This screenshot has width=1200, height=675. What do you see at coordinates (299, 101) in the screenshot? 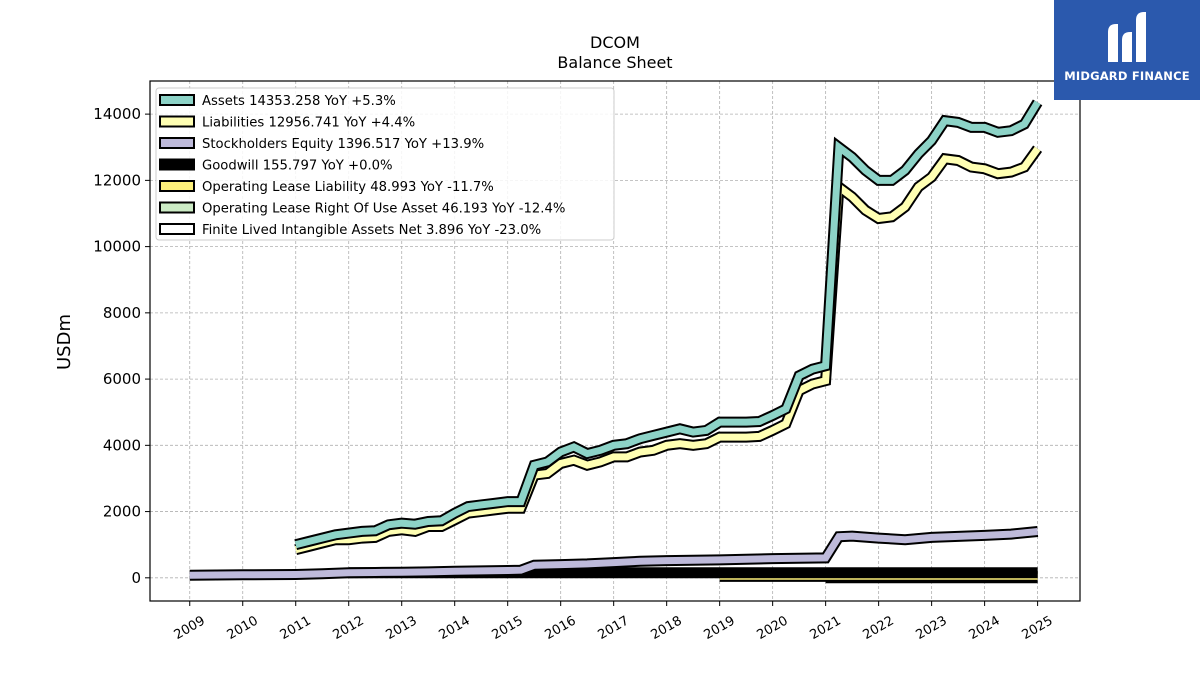
I see `legend-label: Assets 14353.258 YoY +5.3%` at bounding box center [299, 101].